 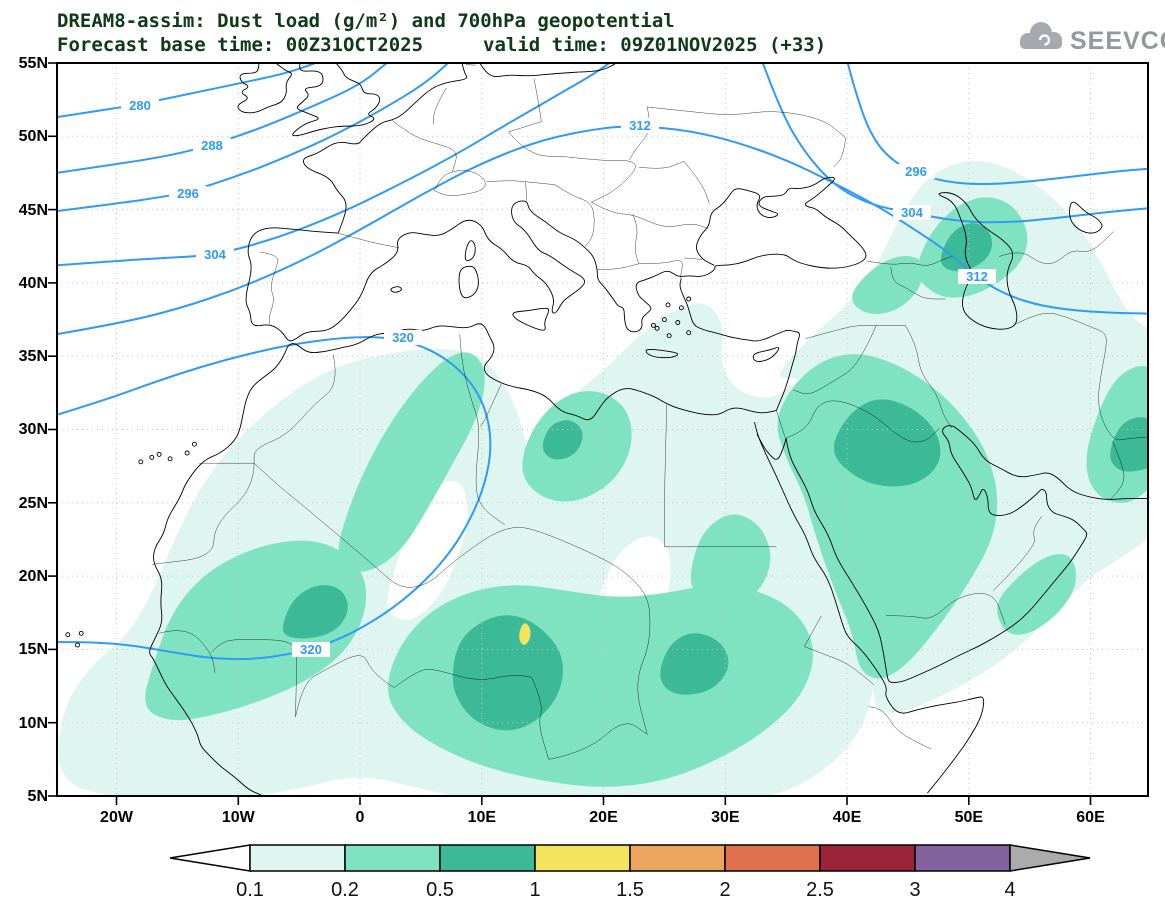 I want to click on chart-subtitle-basetime: Forecast base time: 00Z31OCT2025, so click(x=240, y=45).